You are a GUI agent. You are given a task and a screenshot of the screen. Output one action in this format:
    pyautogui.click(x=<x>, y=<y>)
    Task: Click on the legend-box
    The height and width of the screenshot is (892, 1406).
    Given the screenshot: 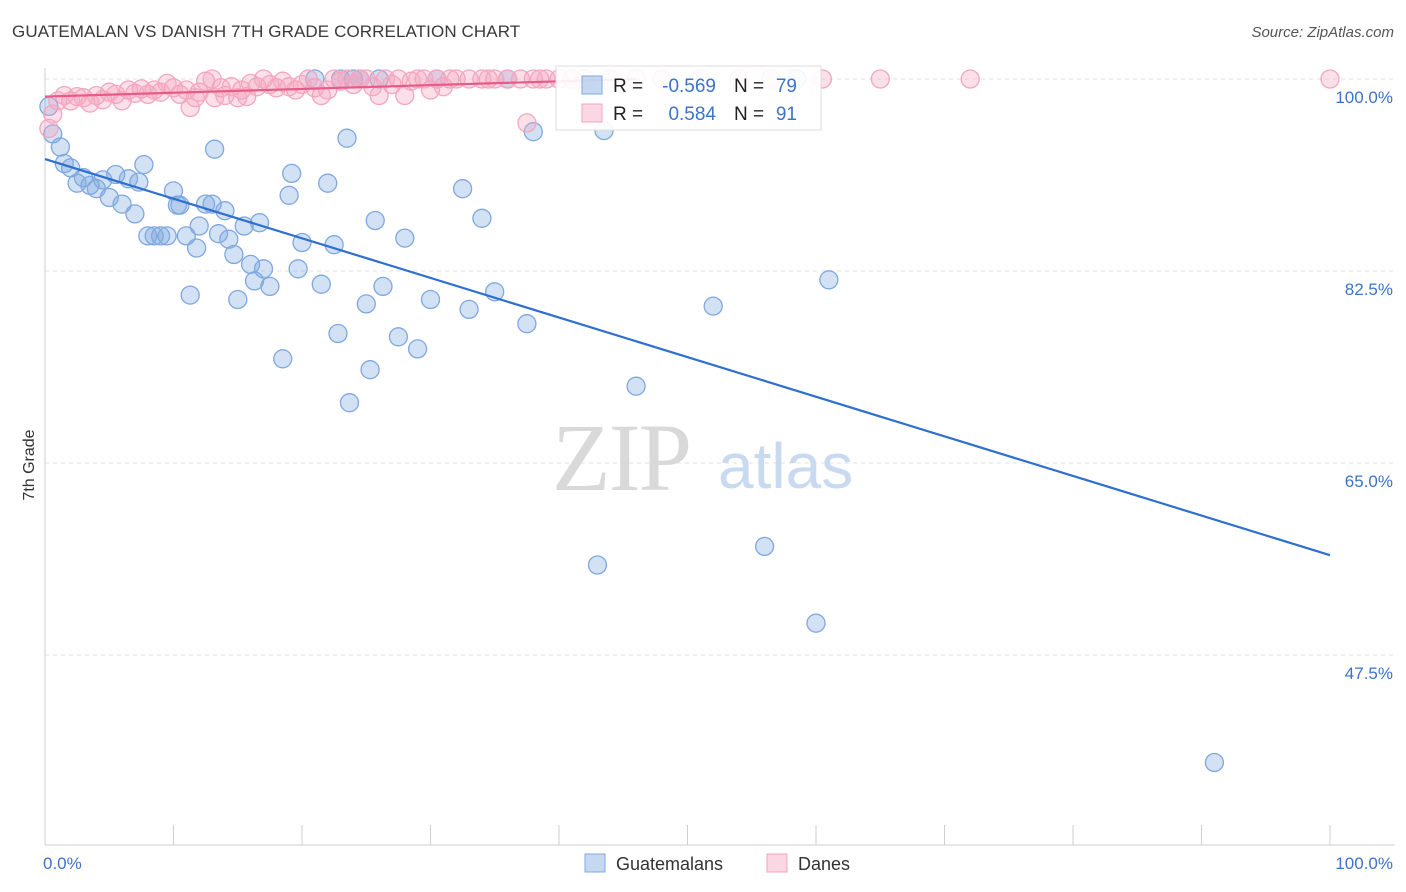 What is the action you would take?
    pyautogui.click(x=688, y=98)
    